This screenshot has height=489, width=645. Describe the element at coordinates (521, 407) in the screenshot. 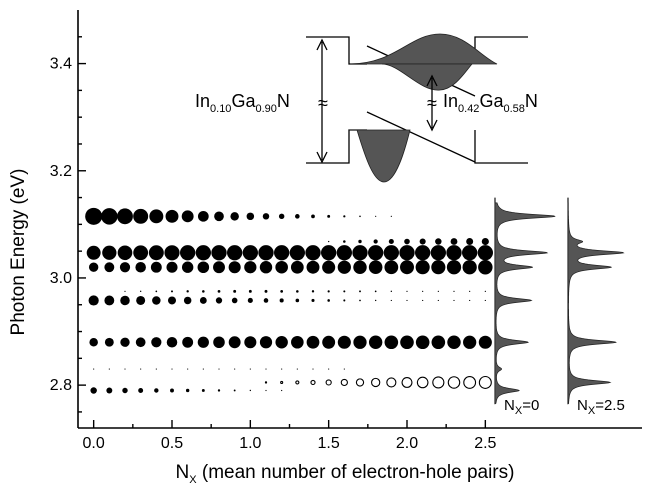

I see `spectrum-label-nx0: NX=0` at that location.